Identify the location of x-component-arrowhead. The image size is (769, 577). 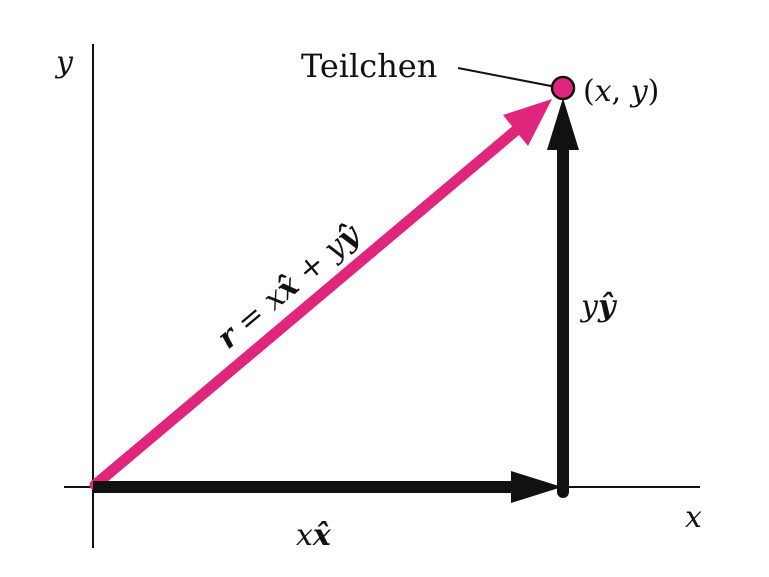
(536, 487).